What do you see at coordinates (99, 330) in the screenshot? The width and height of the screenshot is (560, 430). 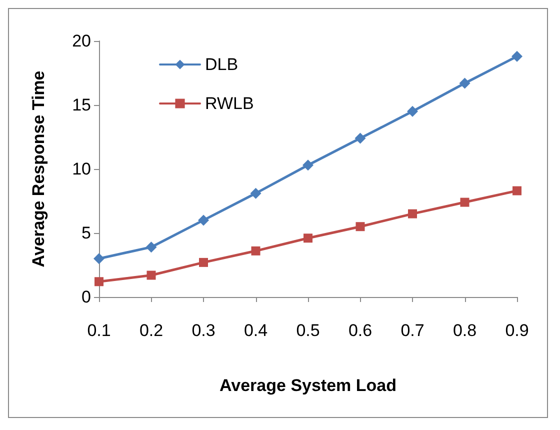 I see `x-tick-label: 0.1` at bounding box center [99, 330].